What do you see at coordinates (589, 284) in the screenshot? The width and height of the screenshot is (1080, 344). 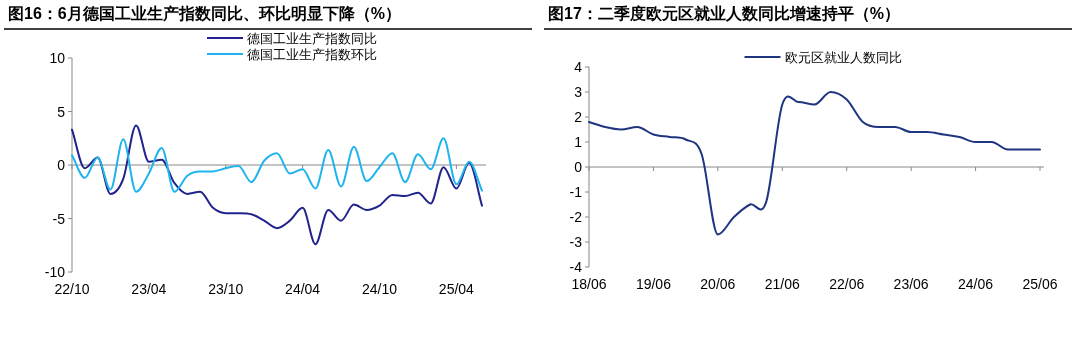 I see `x-tick-label: 18/06` at bounding box center [589, 284].